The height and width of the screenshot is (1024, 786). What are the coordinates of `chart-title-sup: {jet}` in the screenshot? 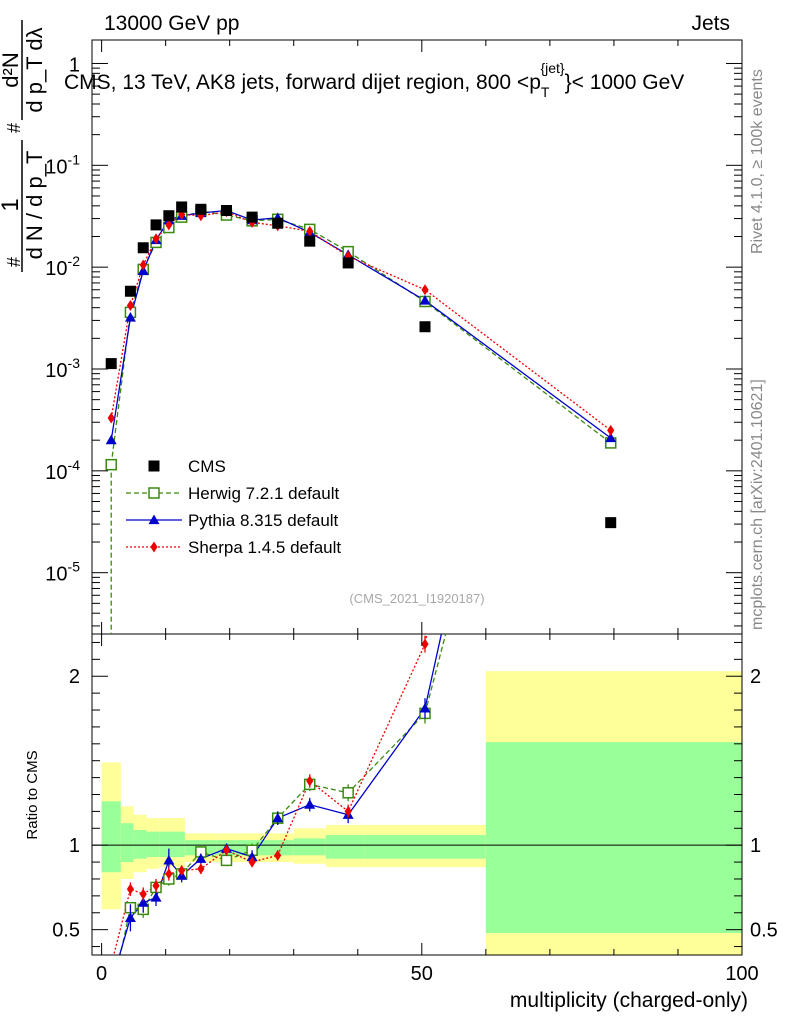 It's located at (552, 68).